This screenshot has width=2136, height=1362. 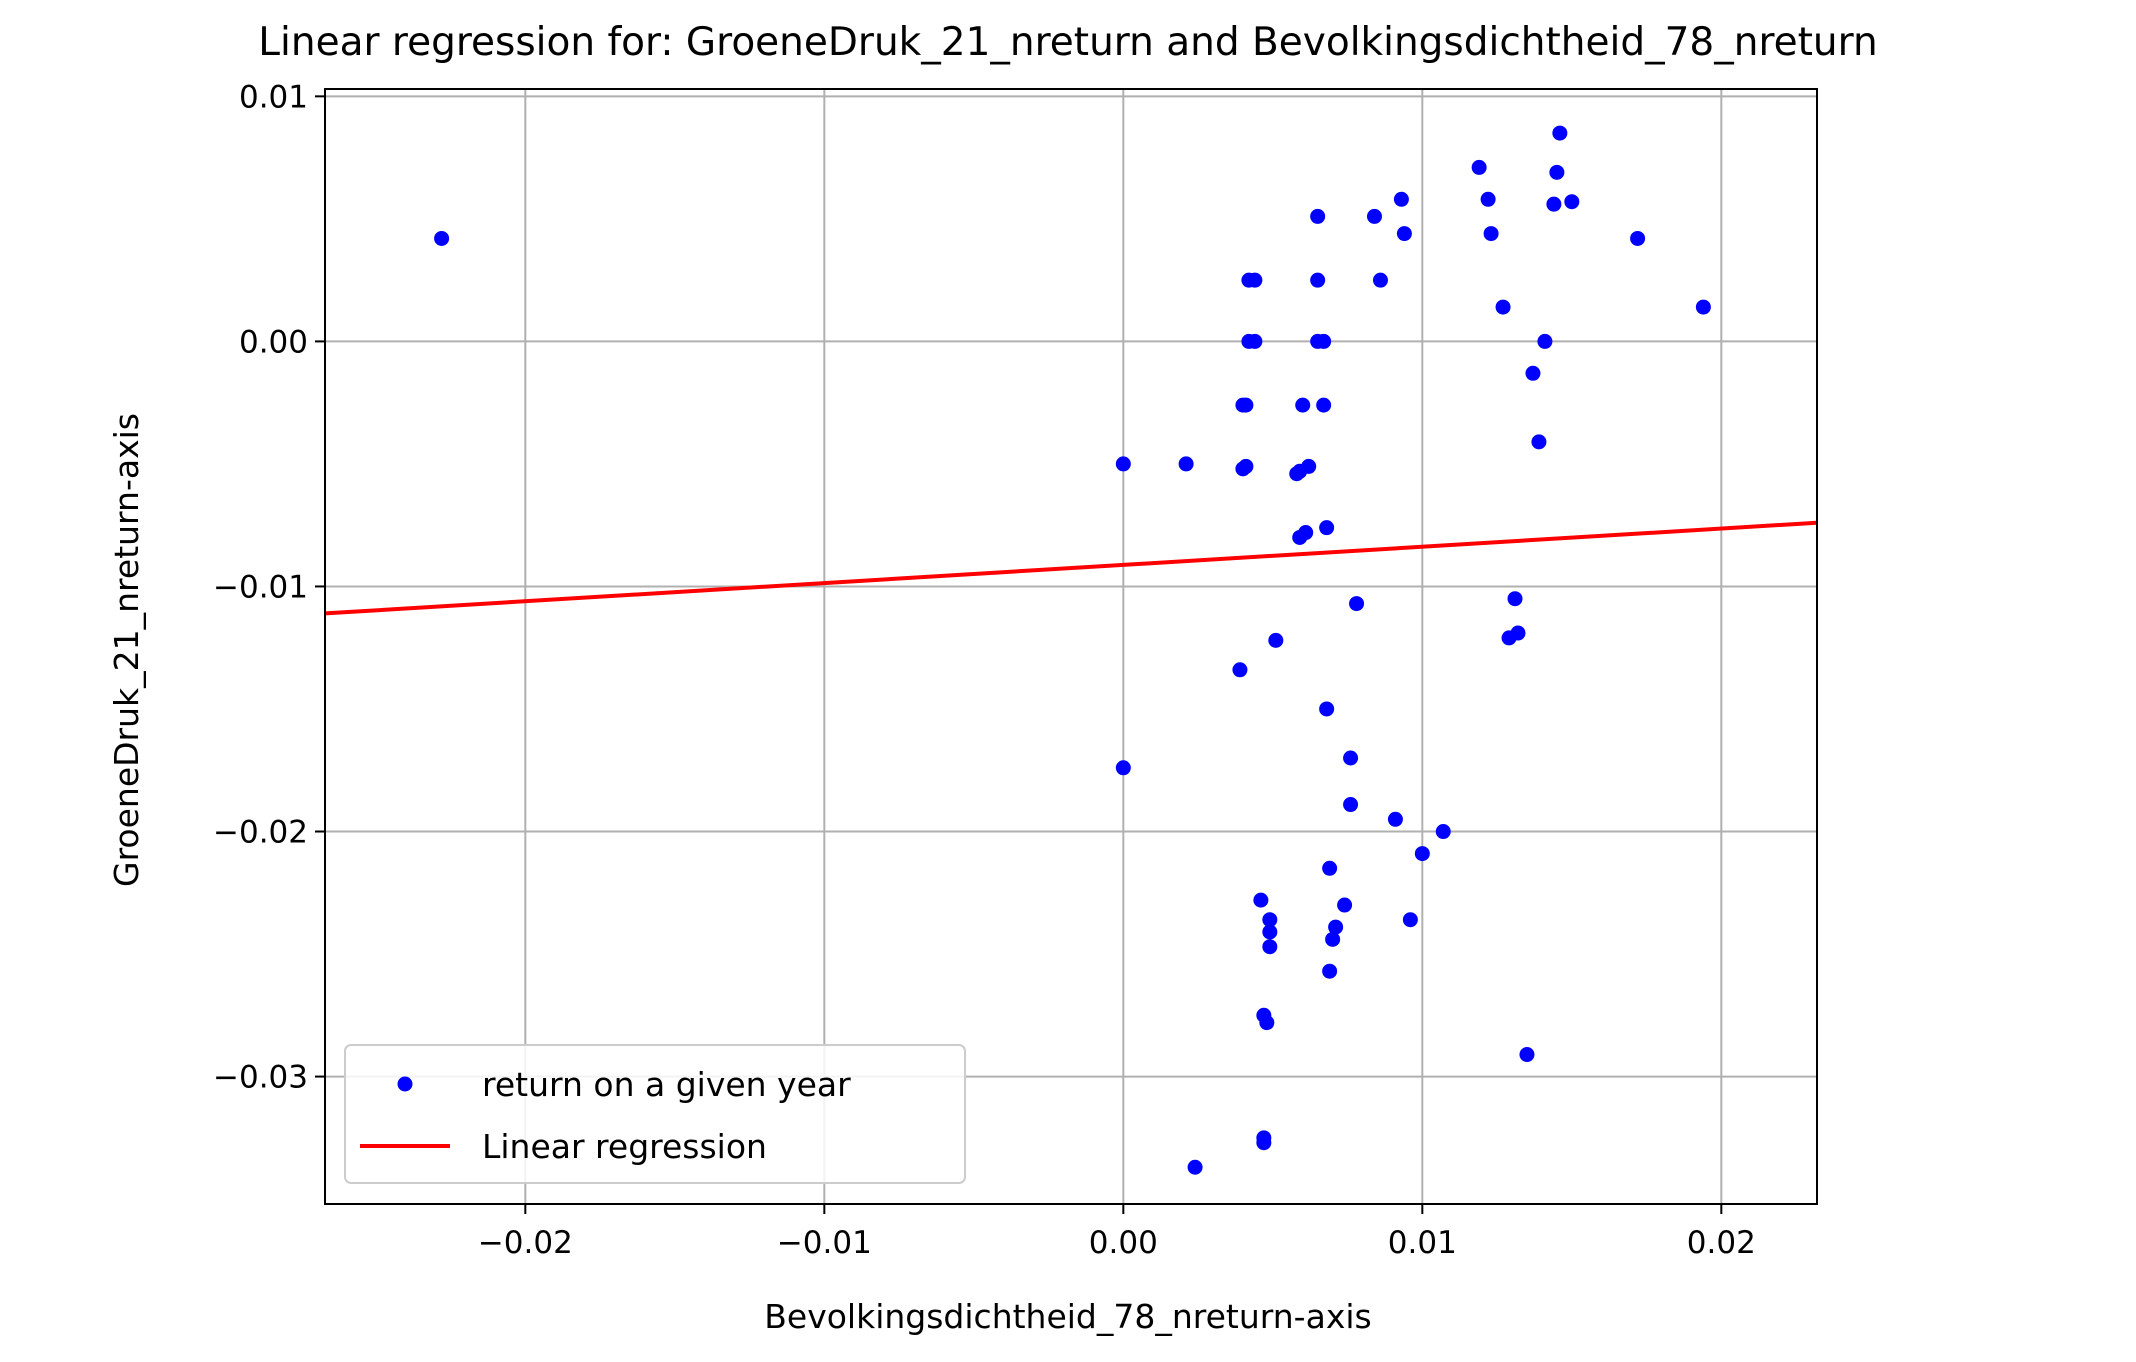 What do you see at coordinates (273, 342) in the screenshot?
I see `y-tick-label: 0.00` at bounding box center [273, 342].